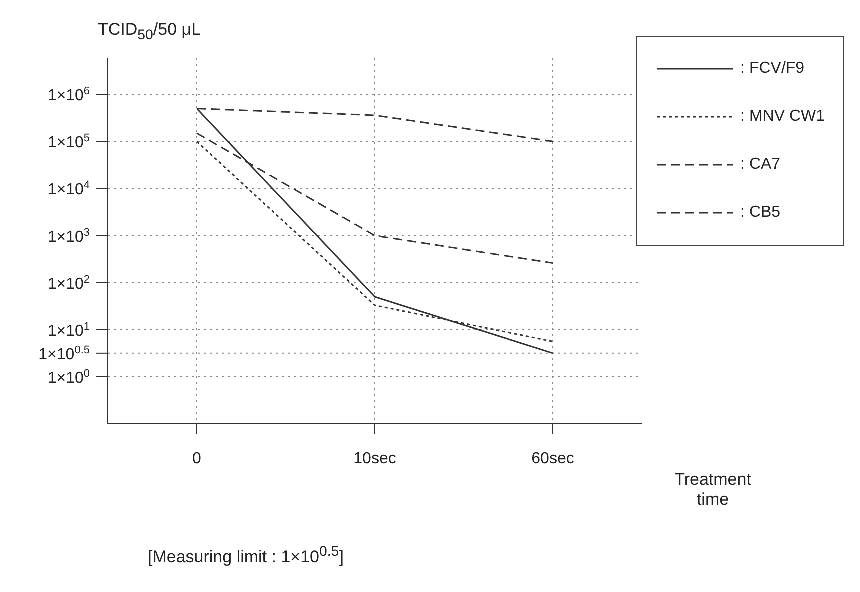  Describe the element at coordinates (64, 354) in the screenshot. I see `y-tick-label: 1×10$^{0.5}$` at that location.